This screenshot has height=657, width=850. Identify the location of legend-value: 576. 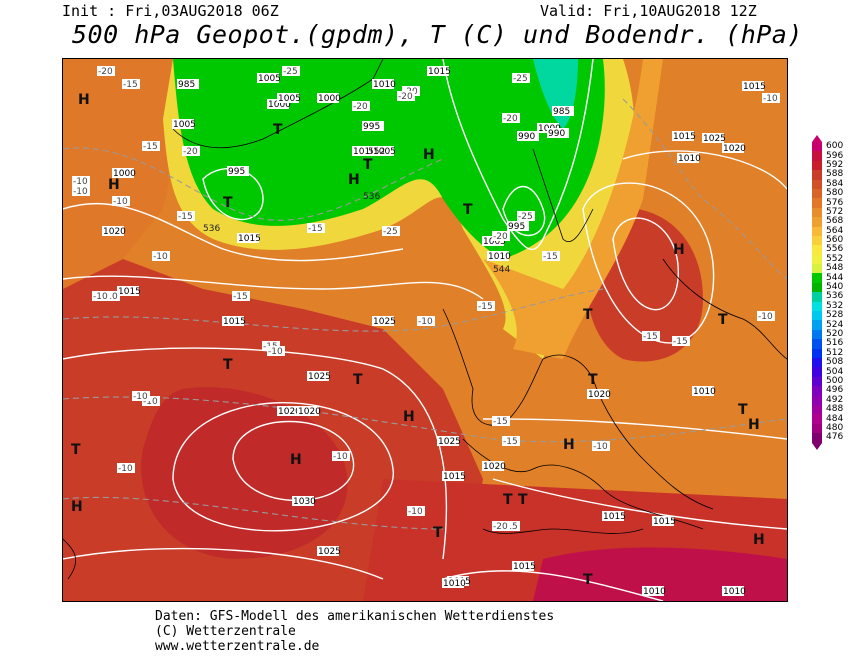
(835, 202).